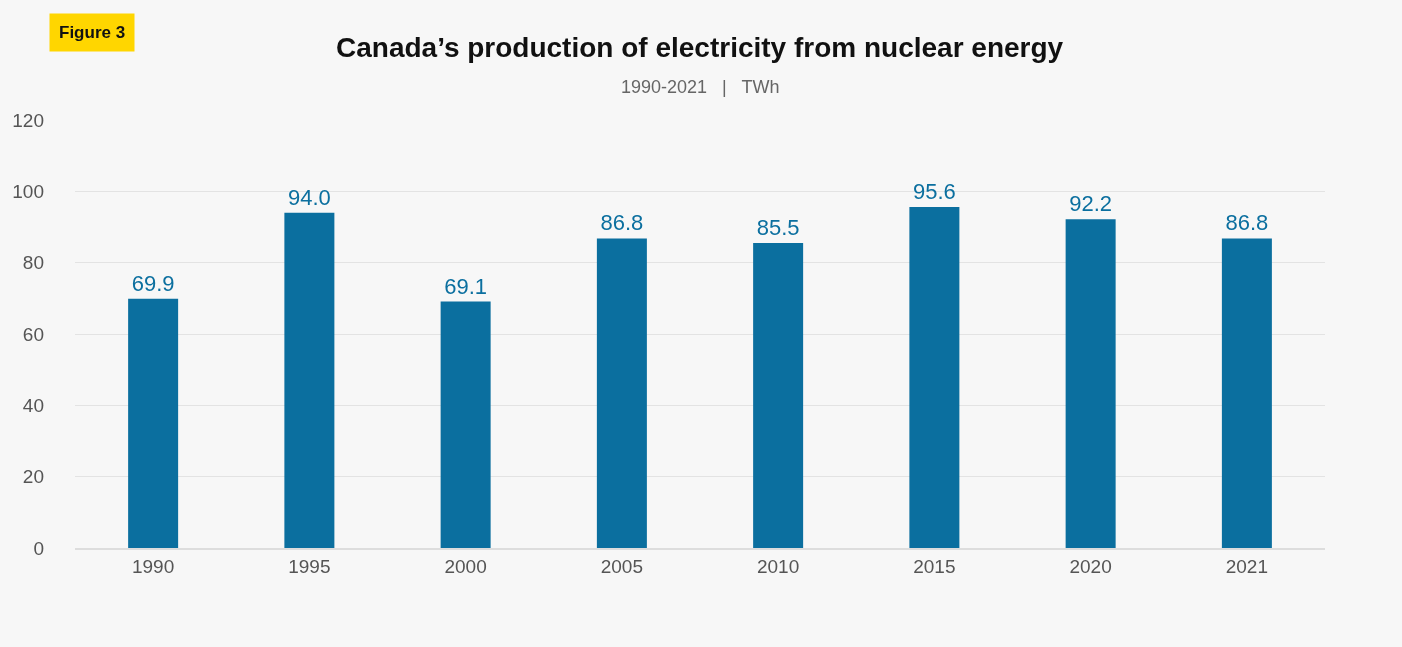  What do you see at coordinates (700, 47) in the screenshot?
I see `chart-title: Canada’s production of electricity from nuclear energy` at bounding box center [700, 47].